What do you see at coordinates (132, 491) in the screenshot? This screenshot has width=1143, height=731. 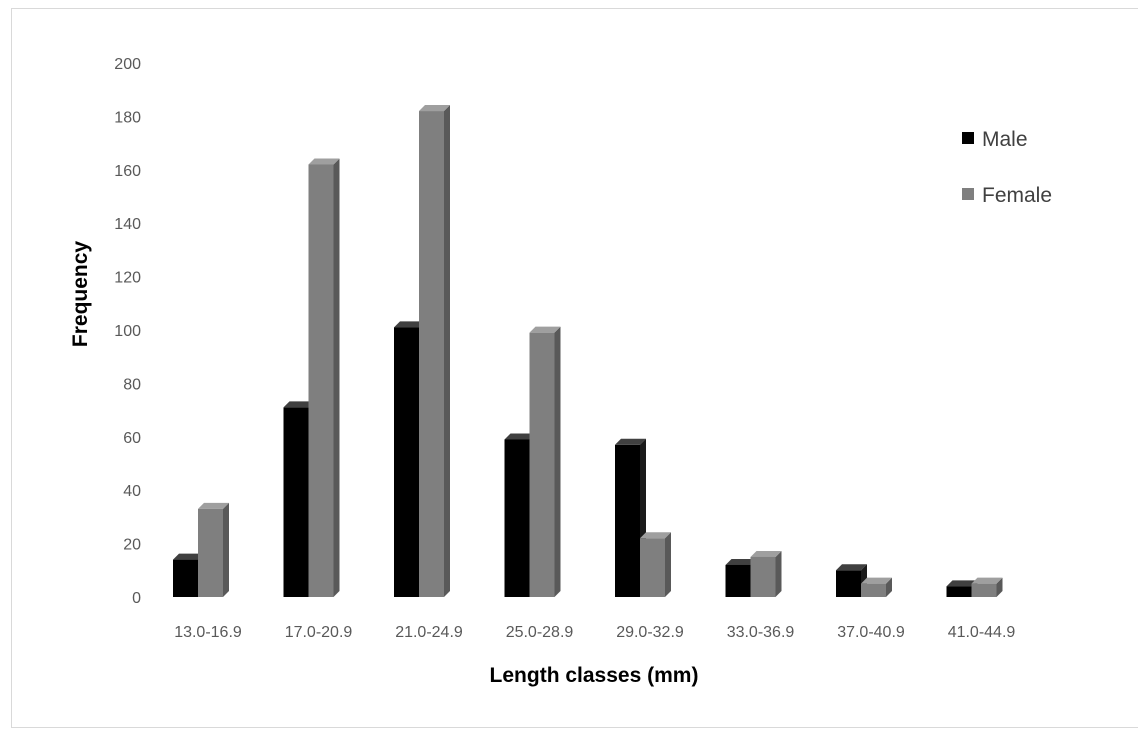 I see `y-tick-label: 40` at bounding box center [132, 491].